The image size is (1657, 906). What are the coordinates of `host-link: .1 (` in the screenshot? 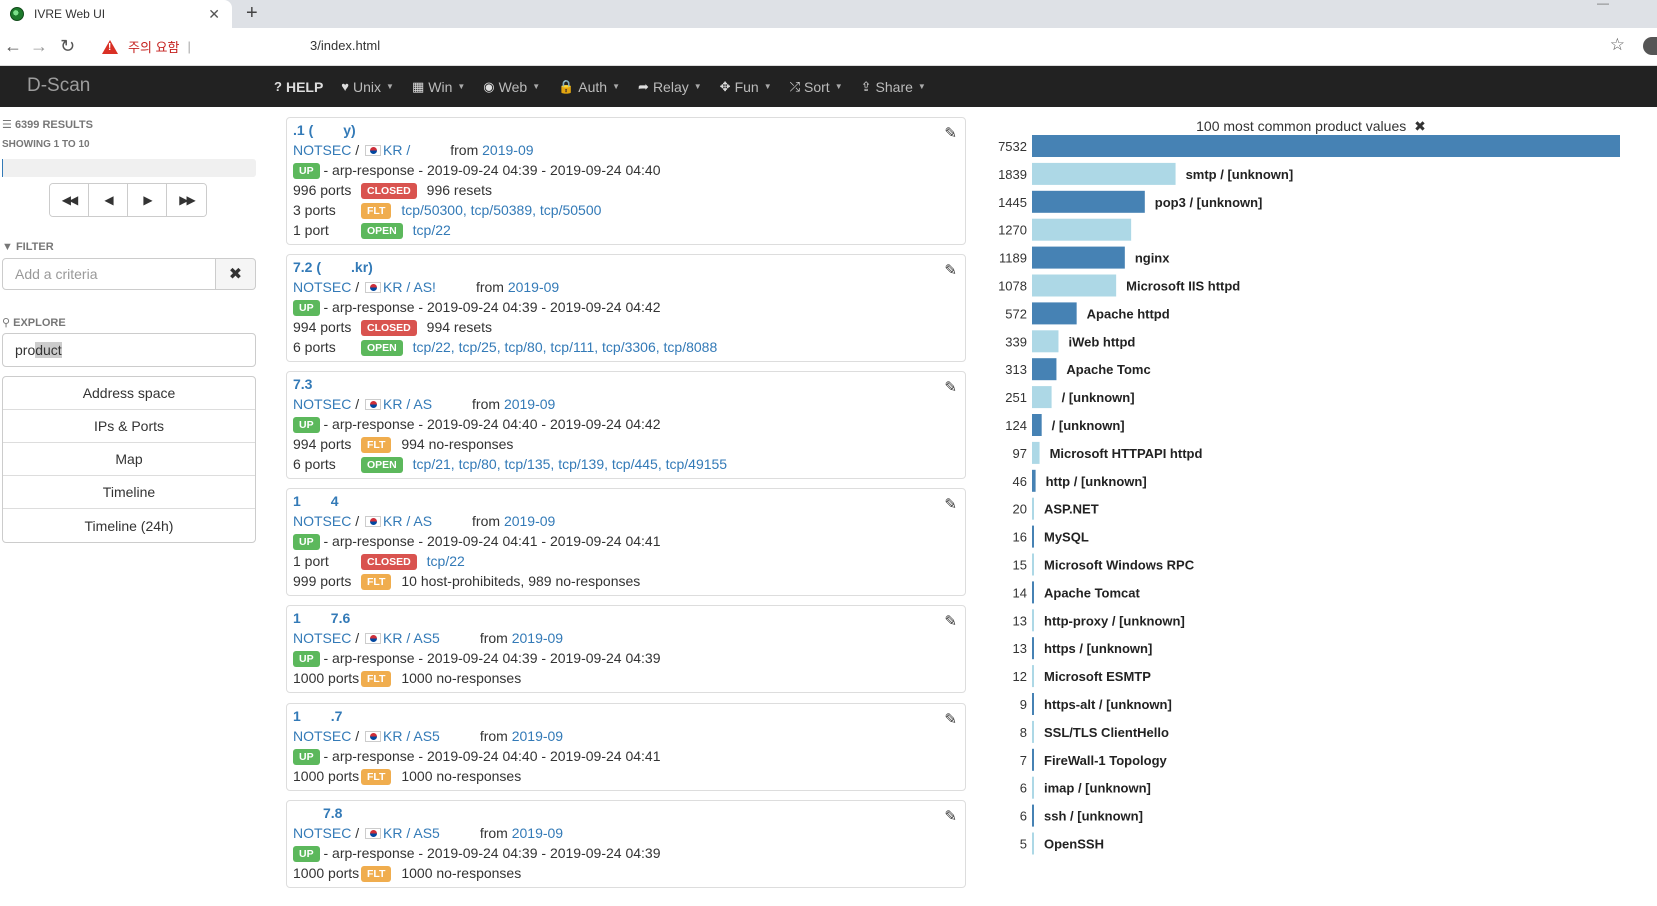 It's located at (303, 130).